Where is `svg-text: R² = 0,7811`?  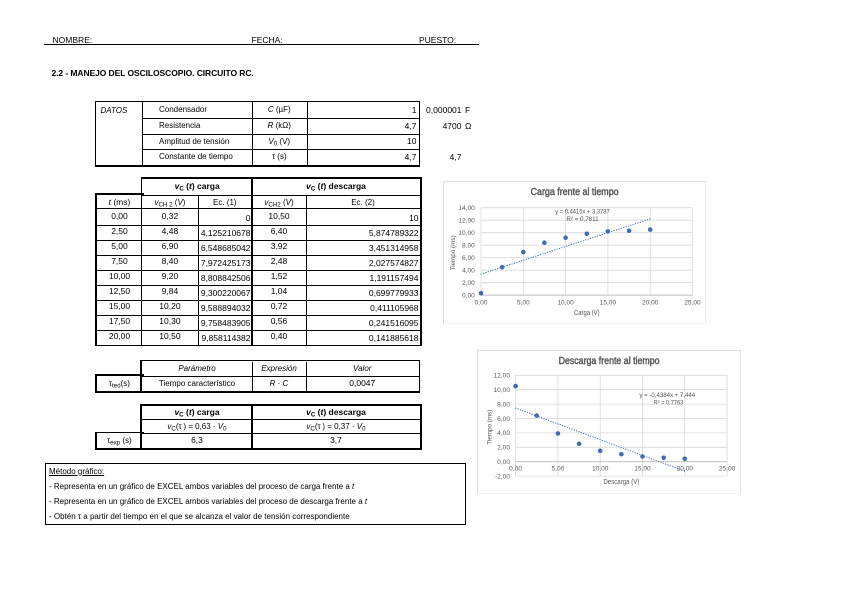 svg-text: R² = 0,7811 is located at coordinates (582, 219).